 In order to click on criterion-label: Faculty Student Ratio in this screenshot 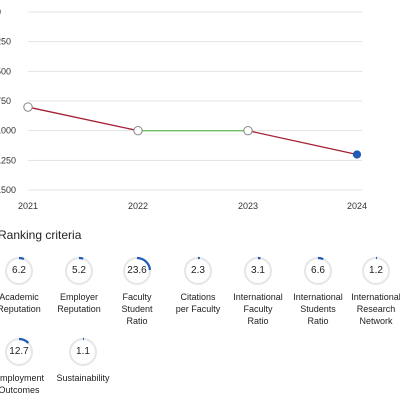, I will do `click(137, 309)`.